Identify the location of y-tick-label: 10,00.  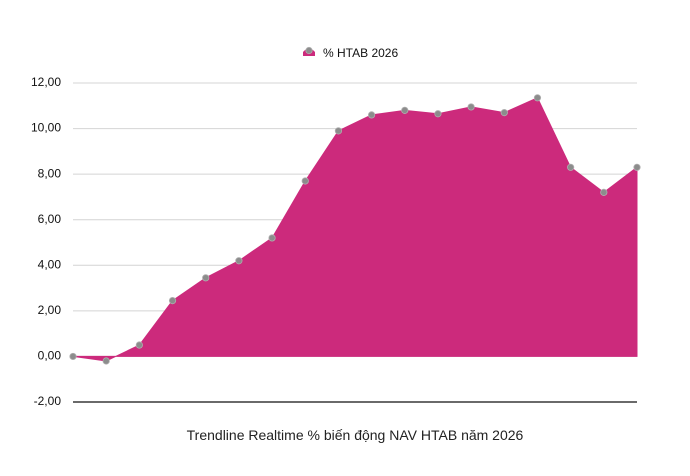
(46, 128).